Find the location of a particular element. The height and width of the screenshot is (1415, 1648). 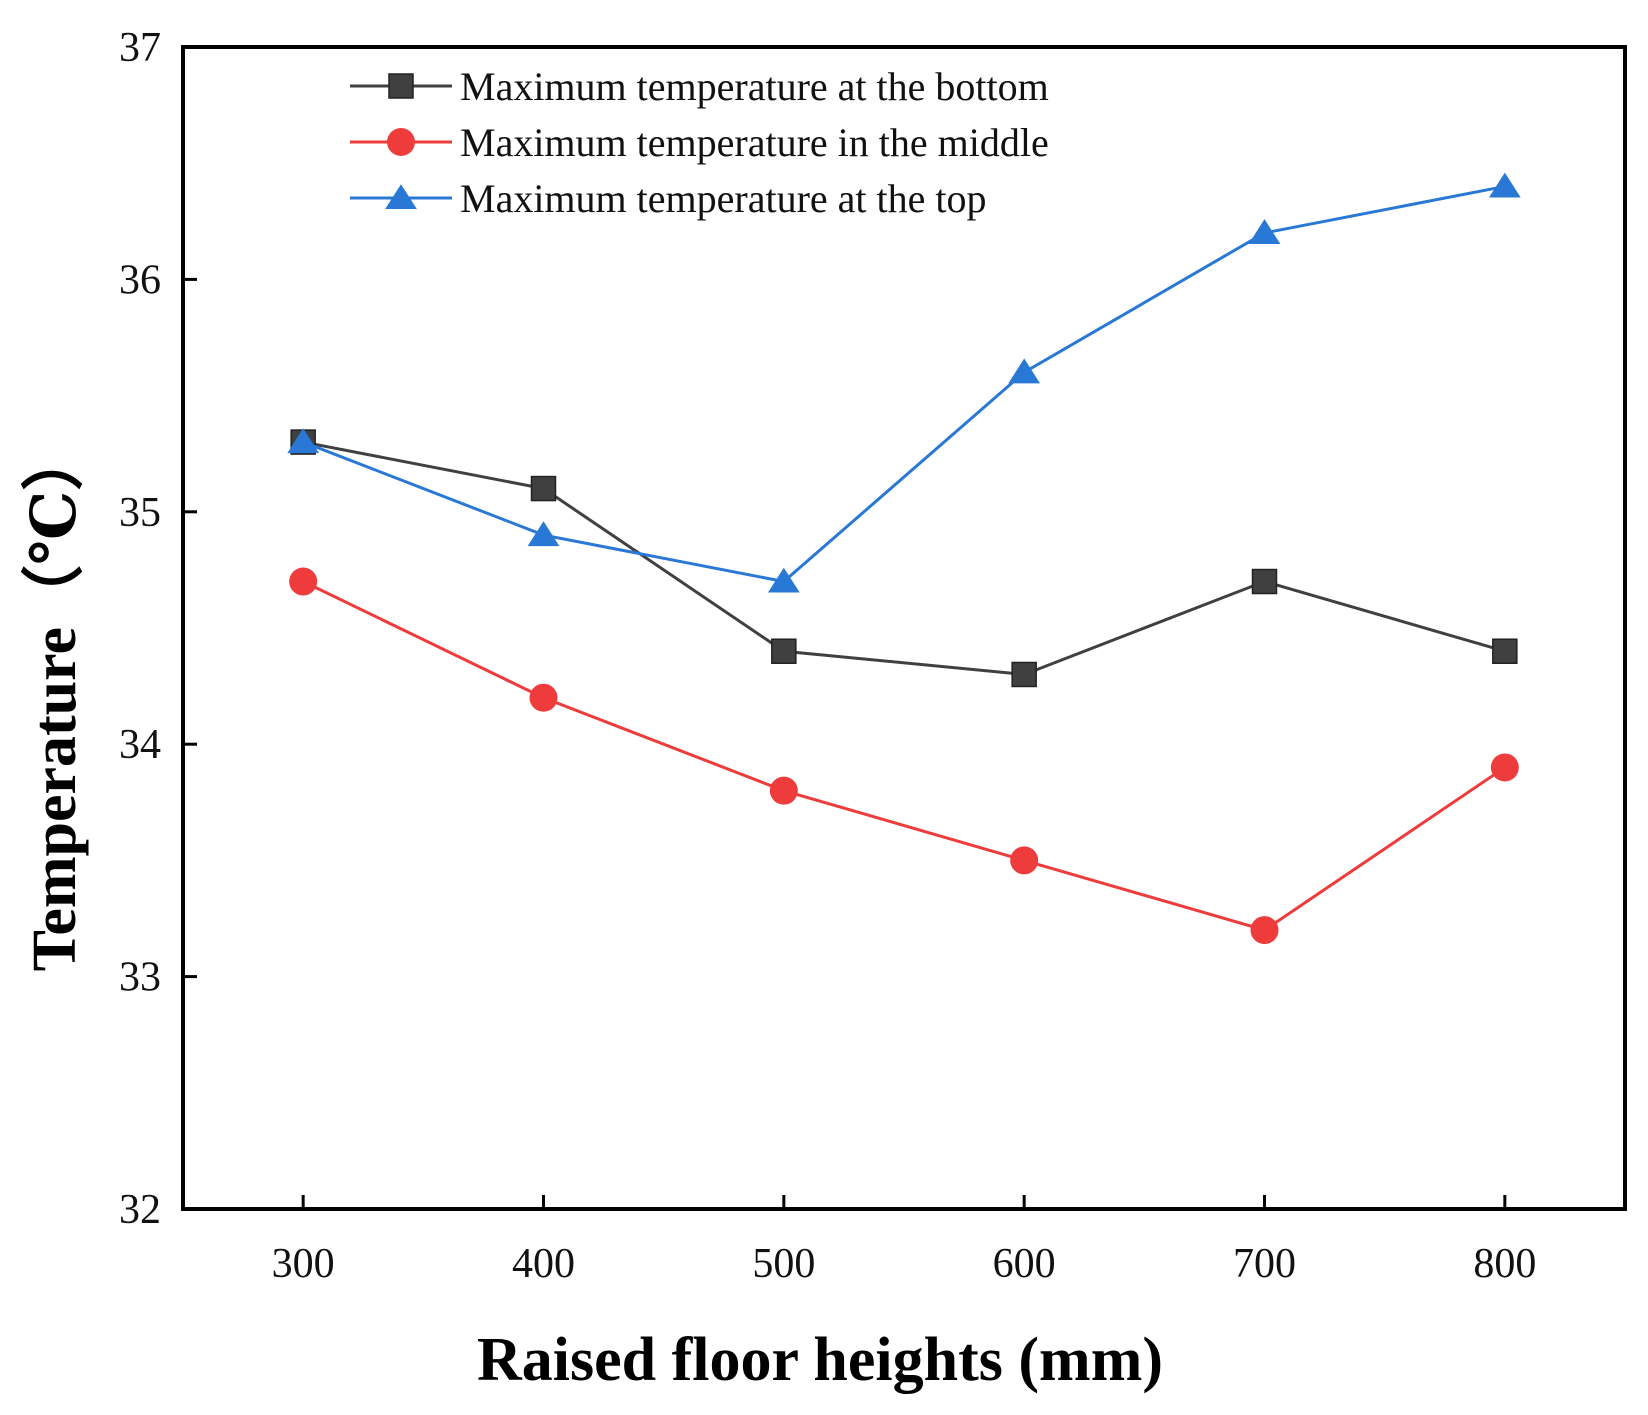

x-tick-label: 300 is located at coordinates (303, 1264).